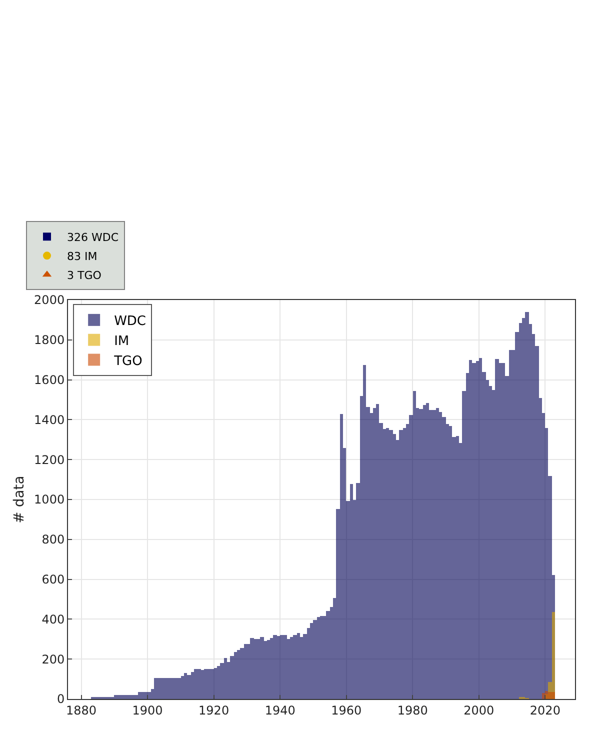  What do you see at coordinates (53, 539) in the screenshot?
I see `y-tick-label: 800` at bounding box center [53, 539].